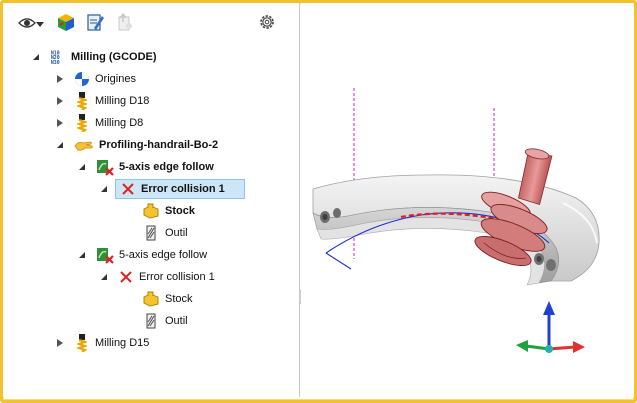 This screenshot has width=637, height=403. Describe the element at coordinates (513, 207) in the screenshot. I see `colliding-tool` at that location.